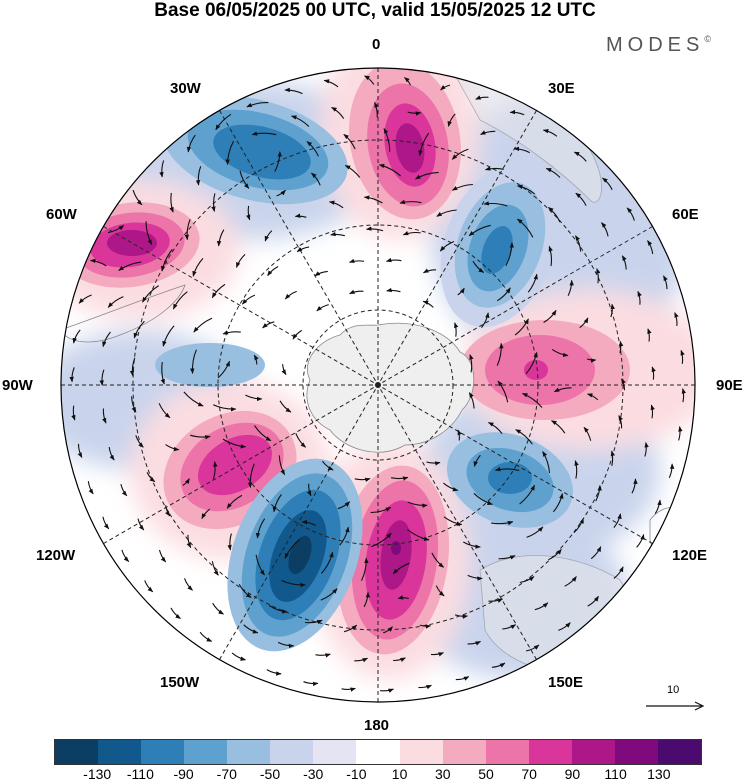 Image resolution: width=750 pixels, height=783 pixels. What do you see at coordinates (685, 214) in the screenshot?
I see `lon-label-60e: 60E` at bounding box center [685, 214].